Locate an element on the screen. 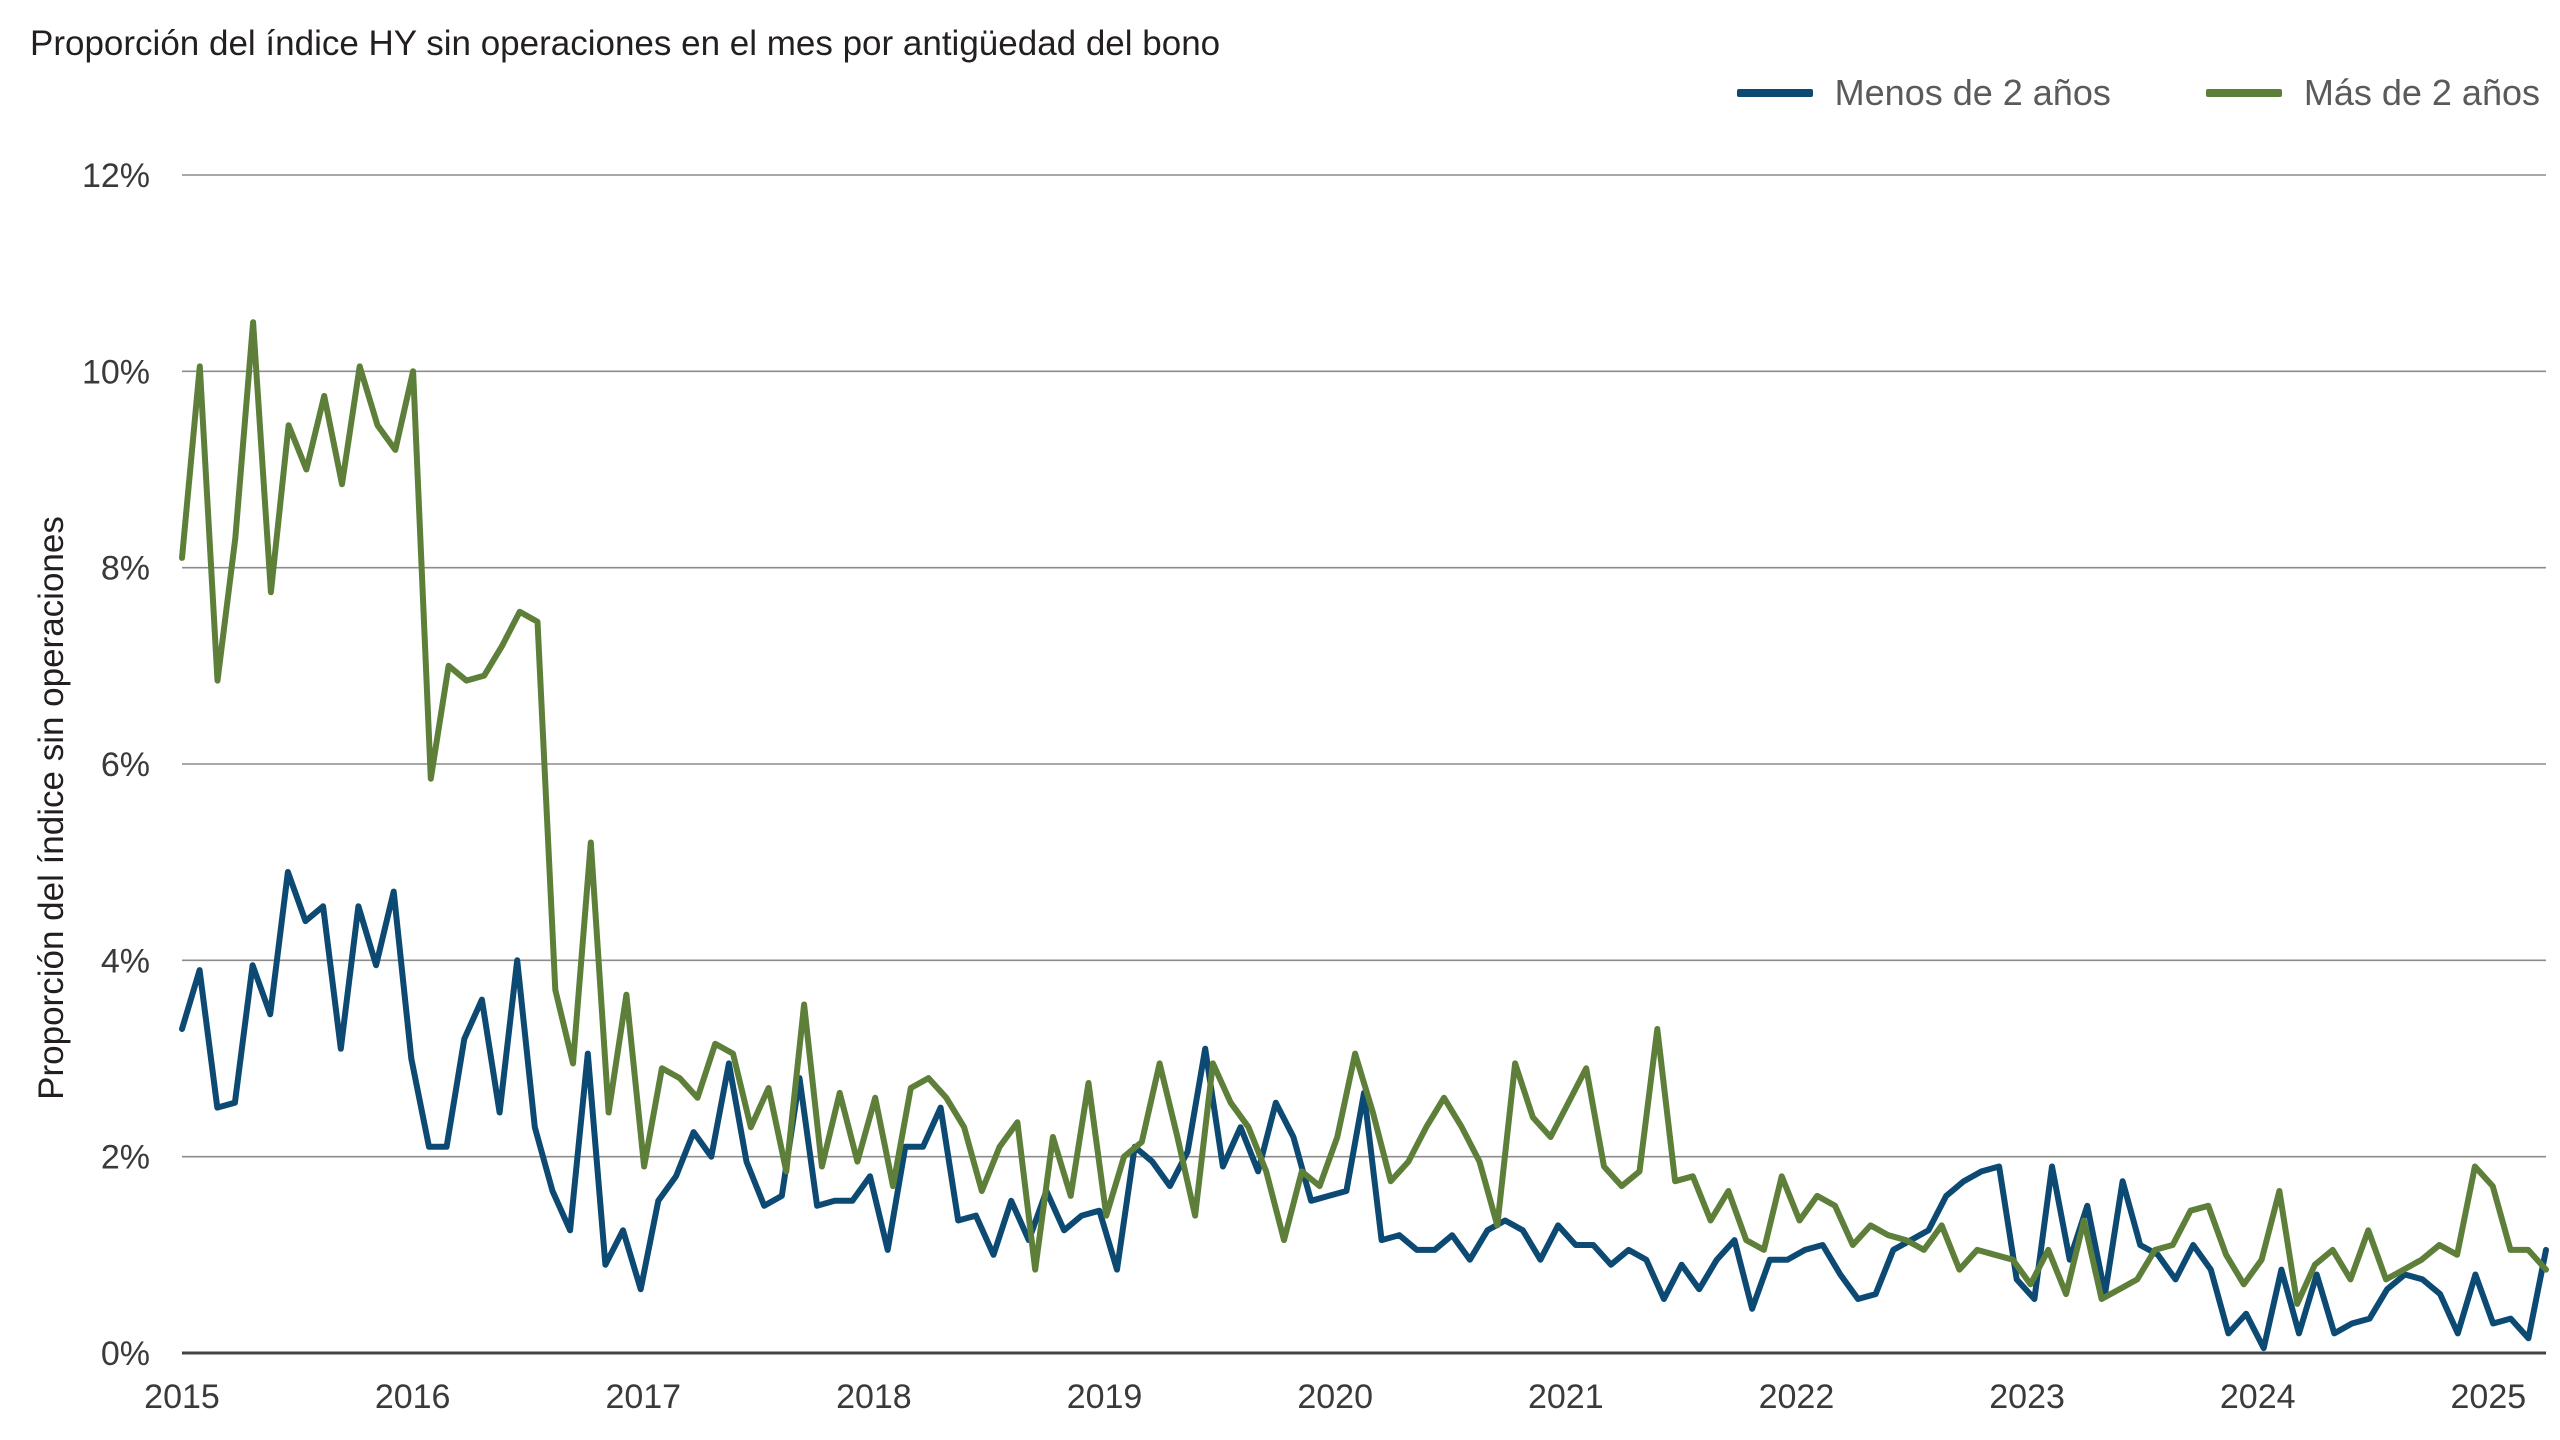  y-tick-label: 8% is located at coordinates (125, 569).